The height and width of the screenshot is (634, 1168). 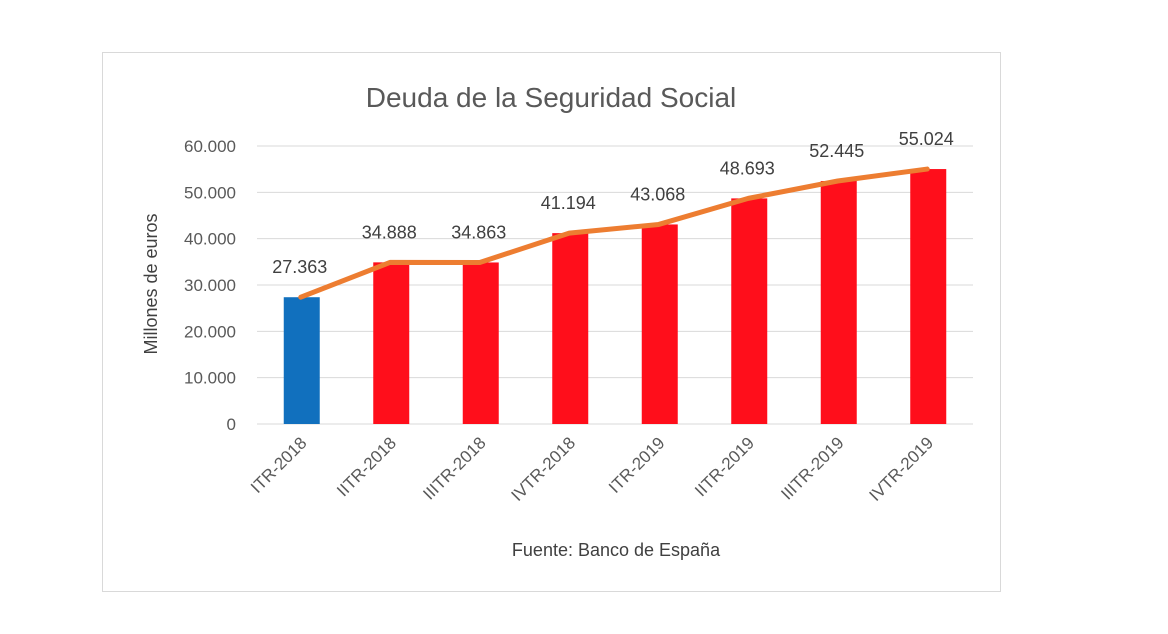 I want to click on data-label: 52.445, so click(x=836, y=151).